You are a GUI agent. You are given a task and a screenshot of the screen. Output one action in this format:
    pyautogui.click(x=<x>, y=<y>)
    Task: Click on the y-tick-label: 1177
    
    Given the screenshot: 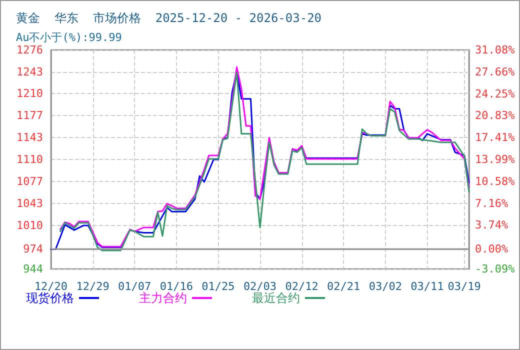 What is the action you would take?
    pyautogui.click(x=29, y=115)
    